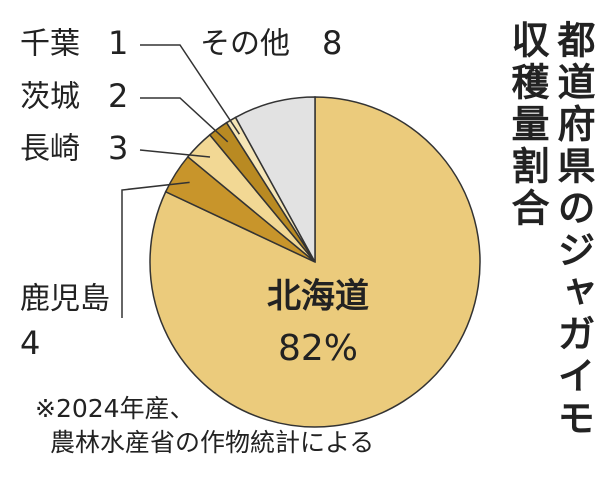 This screenshot has width=600, height=487. What do you see at coordinates (212, 442) in the screenshot?
I see `note: 農林水産省の作物統計による` at bounding box center [212, 442].